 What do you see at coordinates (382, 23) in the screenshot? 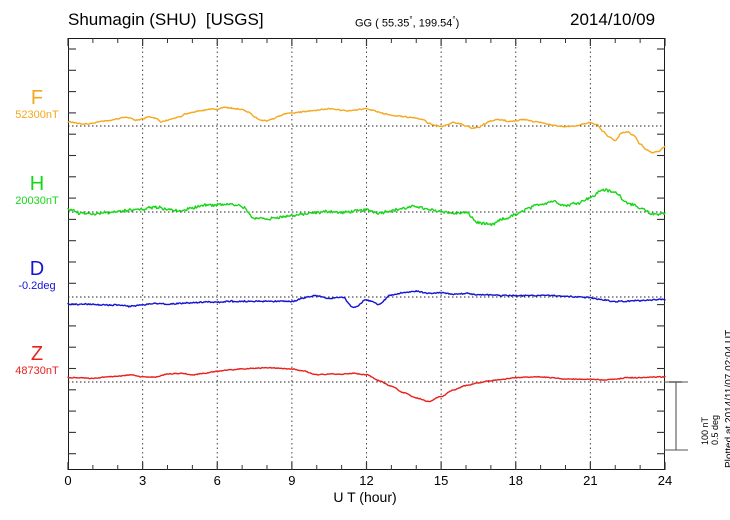
I see `coords-prefix: GG ( 55.35` at bounding box center [382, 23].